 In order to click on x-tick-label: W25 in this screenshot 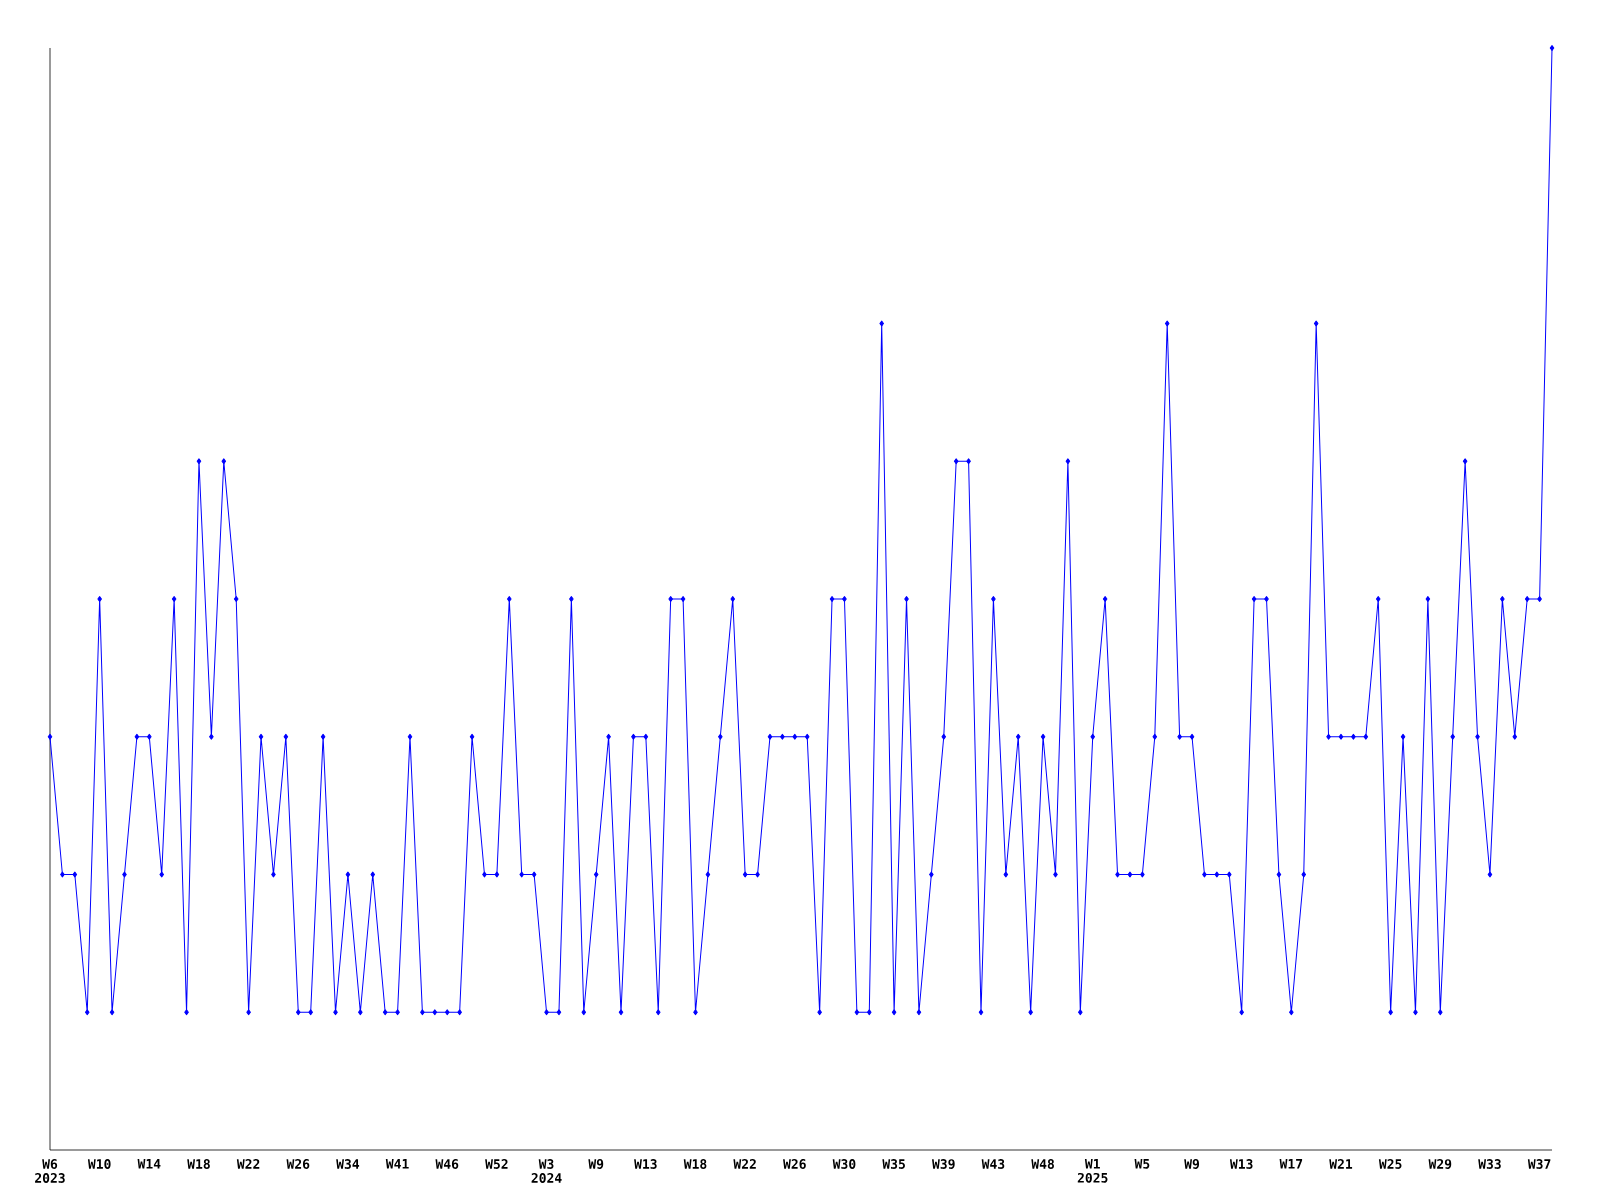, I will do `click(1390, 1164)`.